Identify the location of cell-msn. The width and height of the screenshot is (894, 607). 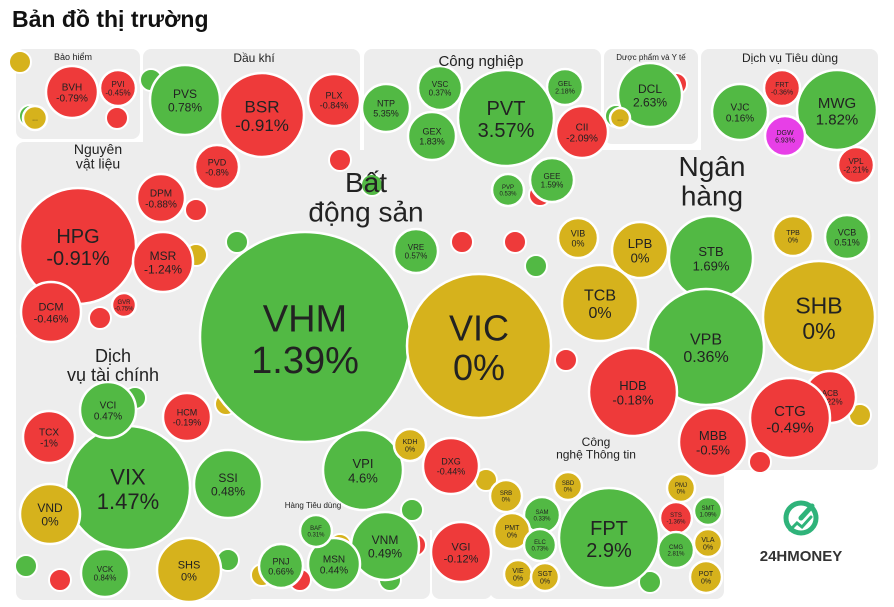
(334, 564).